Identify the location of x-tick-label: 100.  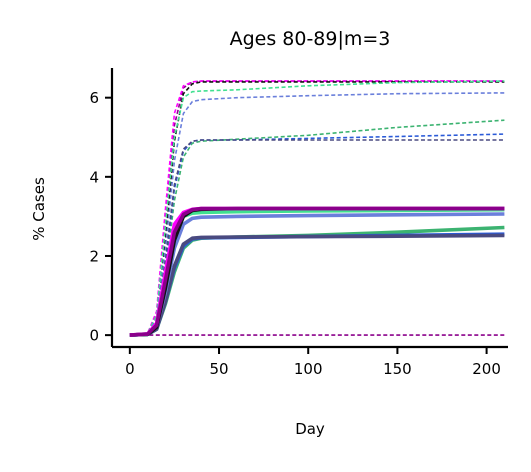
(308, 369).